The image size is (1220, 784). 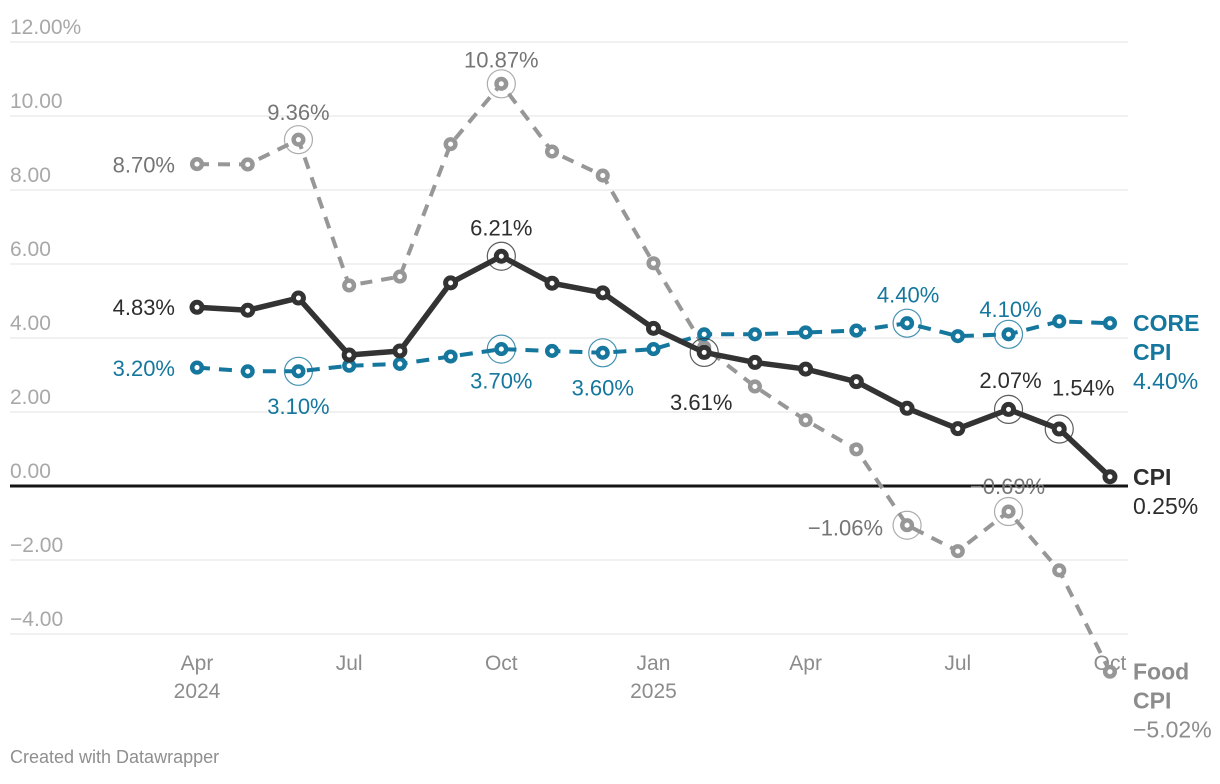 I want to click on x-axis-label: 2025, so click(x=653, y=691).